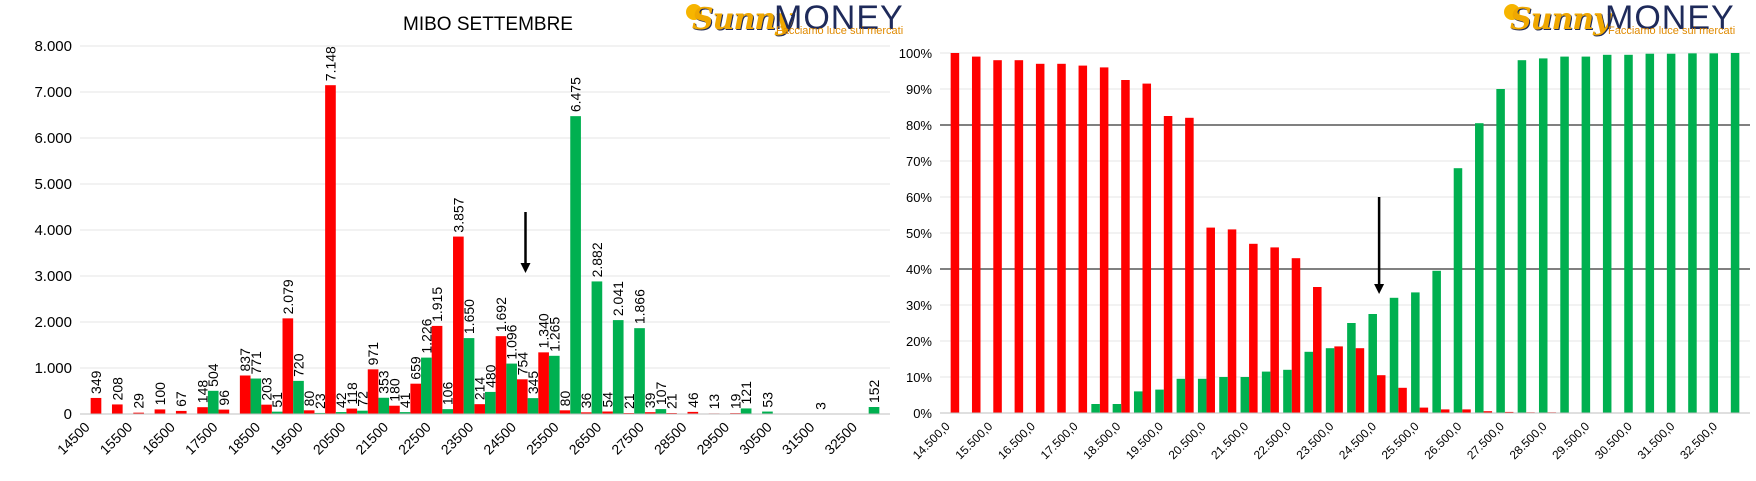  Describe the element at coordinates (1656, 440) in the screenshot. I see `x-tick-label: 31.500,0` at that location.